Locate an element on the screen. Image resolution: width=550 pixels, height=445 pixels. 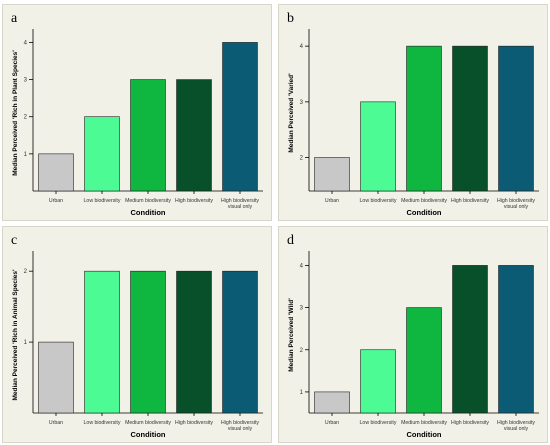
y-axis-label: Median Perceived 'Wild' is located at coordinates (291, 335).